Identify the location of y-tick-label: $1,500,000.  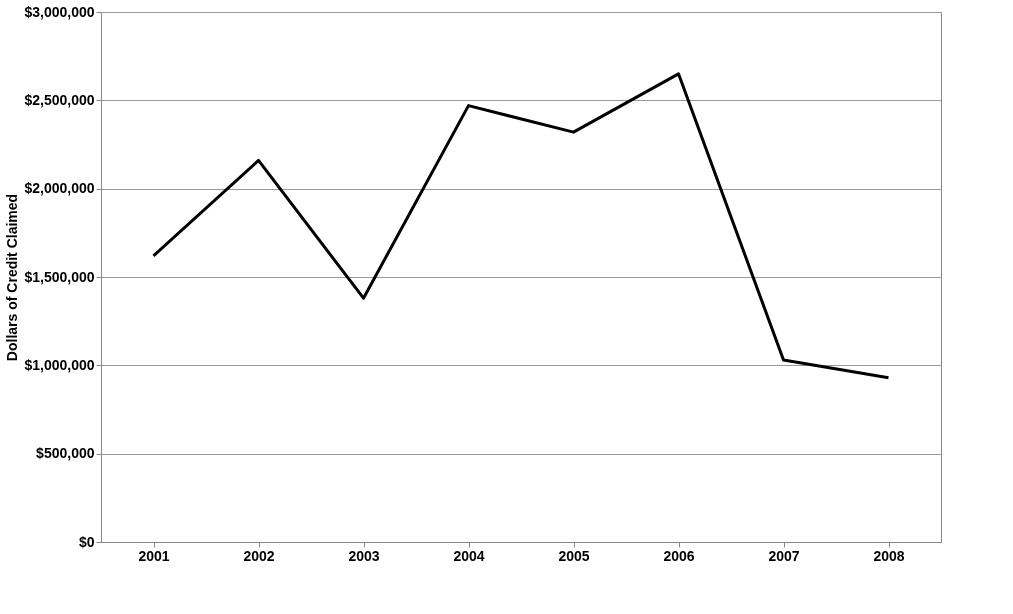
(59, 276).